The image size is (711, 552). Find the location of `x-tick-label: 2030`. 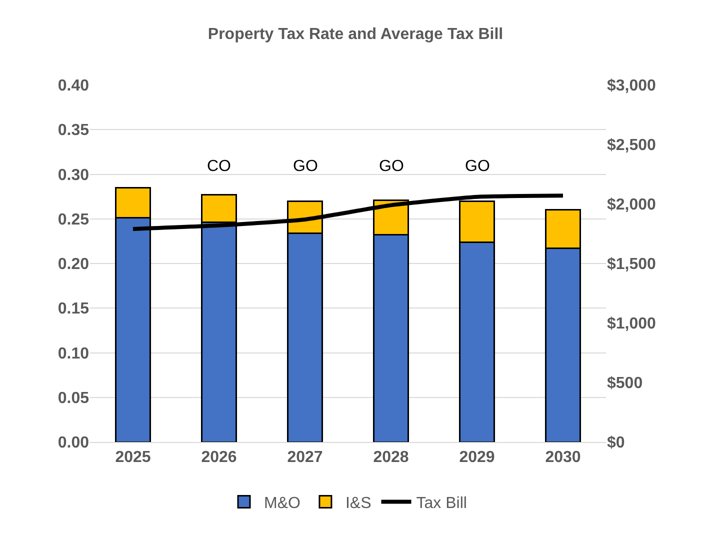

x-tick-label: 2030 is located at coordinates (563, 457).